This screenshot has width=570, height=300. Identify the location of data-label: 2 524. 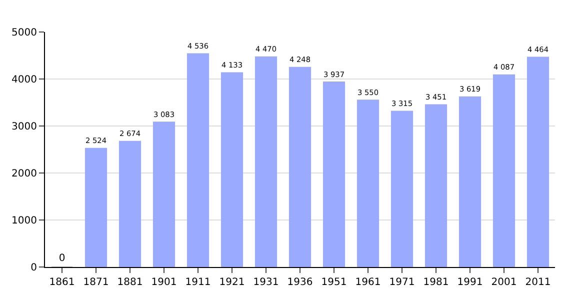
(96, 141).